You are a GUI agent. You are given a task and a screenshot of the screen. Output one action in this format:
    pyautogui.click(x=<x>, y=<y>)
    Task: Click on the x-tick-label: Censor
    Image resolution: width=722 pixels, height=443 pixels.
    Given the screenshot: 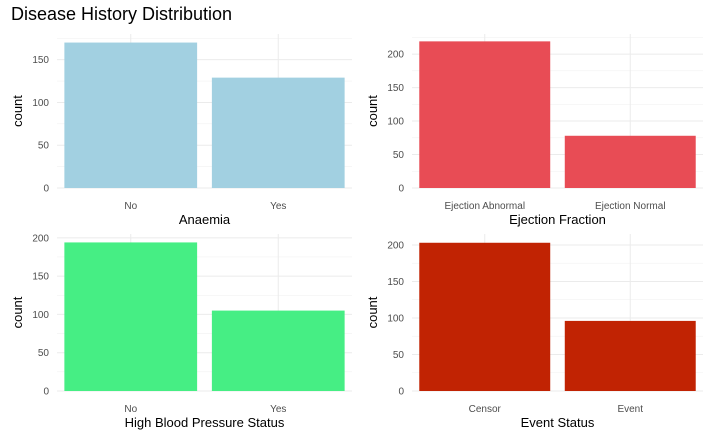 What is the action you would take?
    pyautogui.click(x=485, y=409)
    